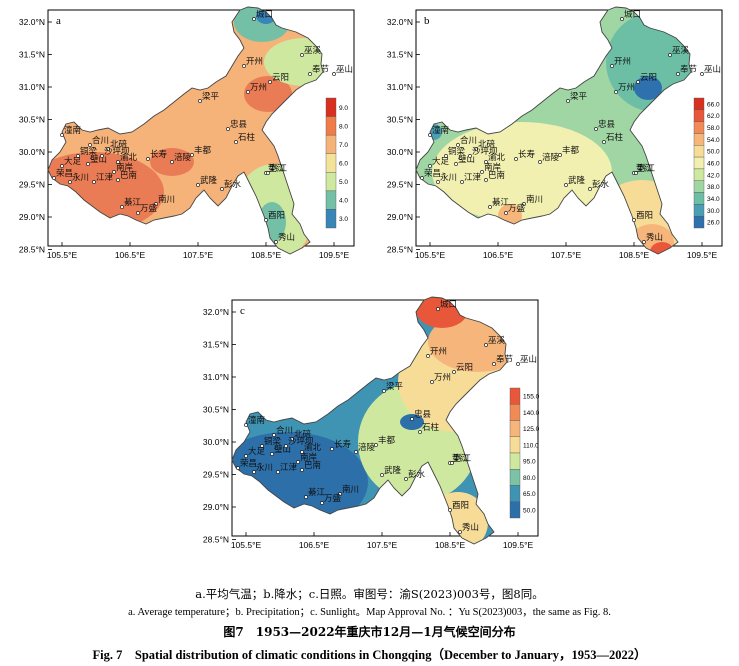 This screenshot has height=666, width=739. I want to click on legend-value-label: 58.0, so click(713, 128).